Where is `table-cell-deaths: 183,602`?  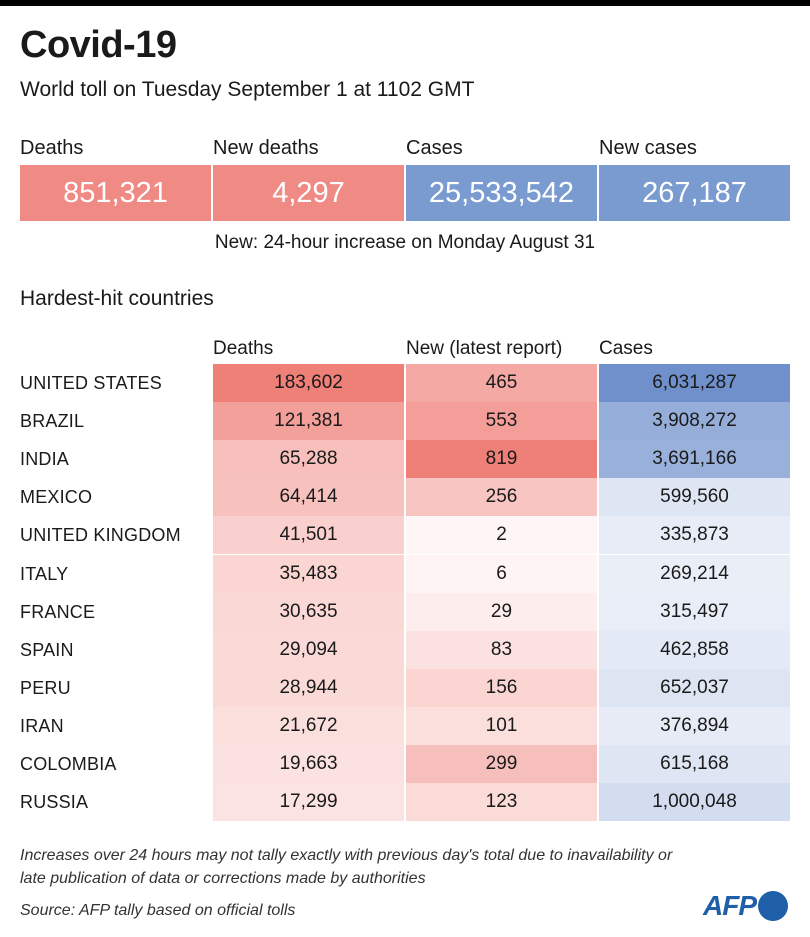
table-cell-deaths: 183,602 is located at coordinates (308, 383).